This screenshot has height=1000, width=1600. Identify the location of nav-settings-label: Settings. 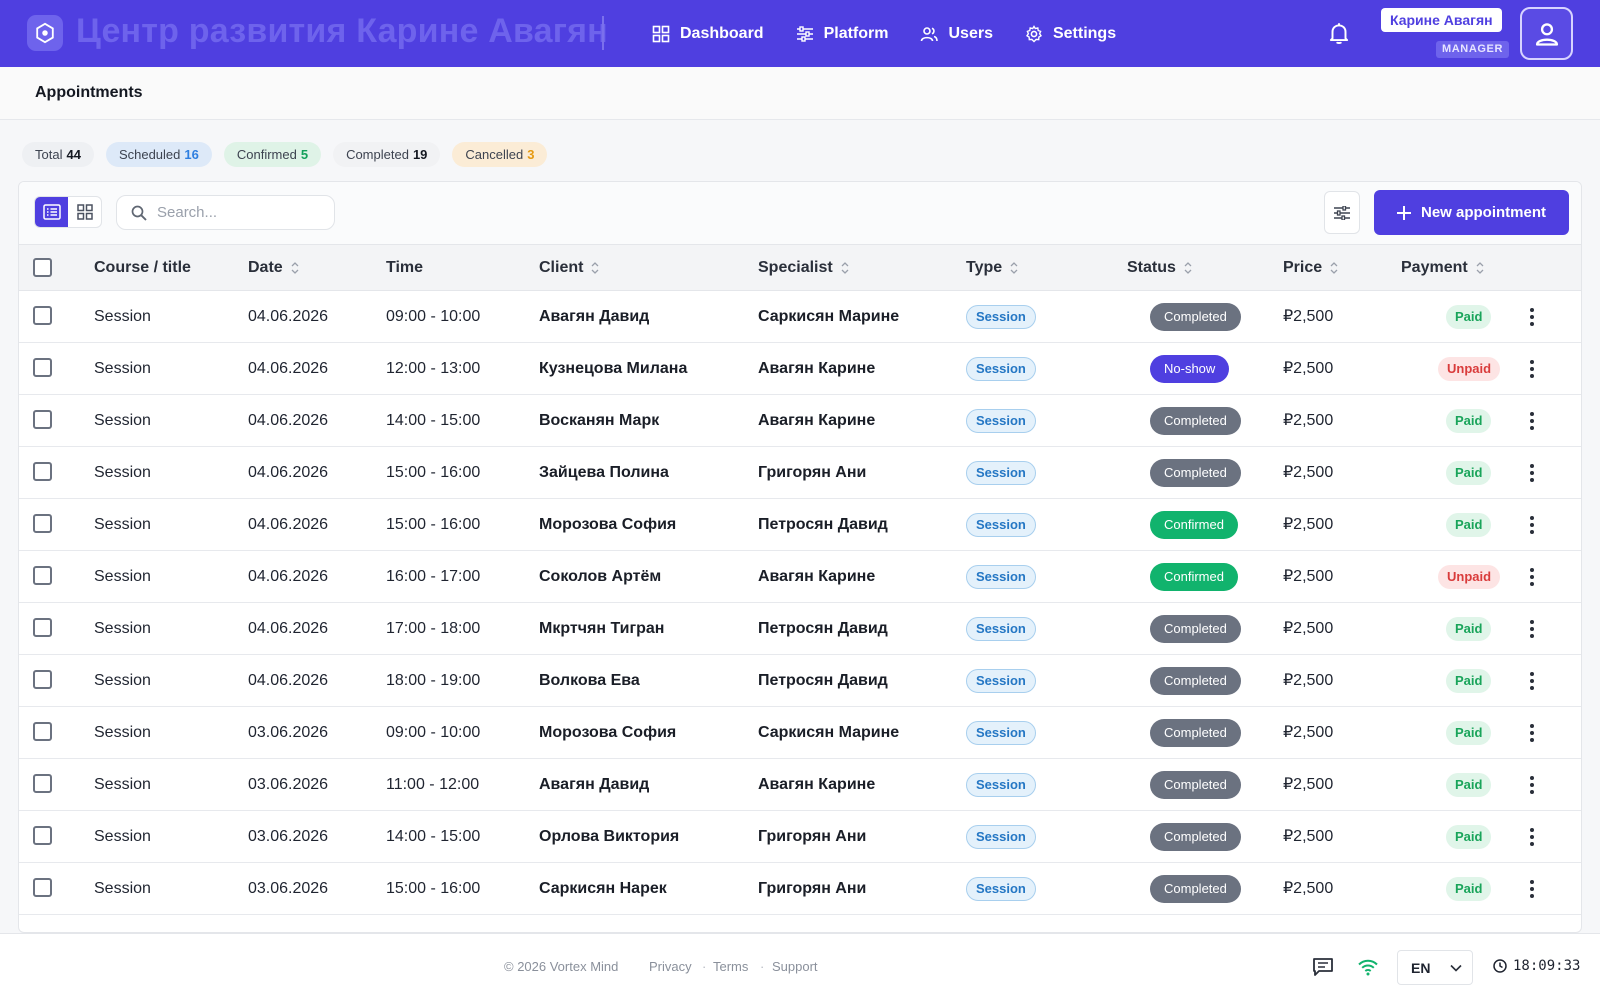
(1084, 33).